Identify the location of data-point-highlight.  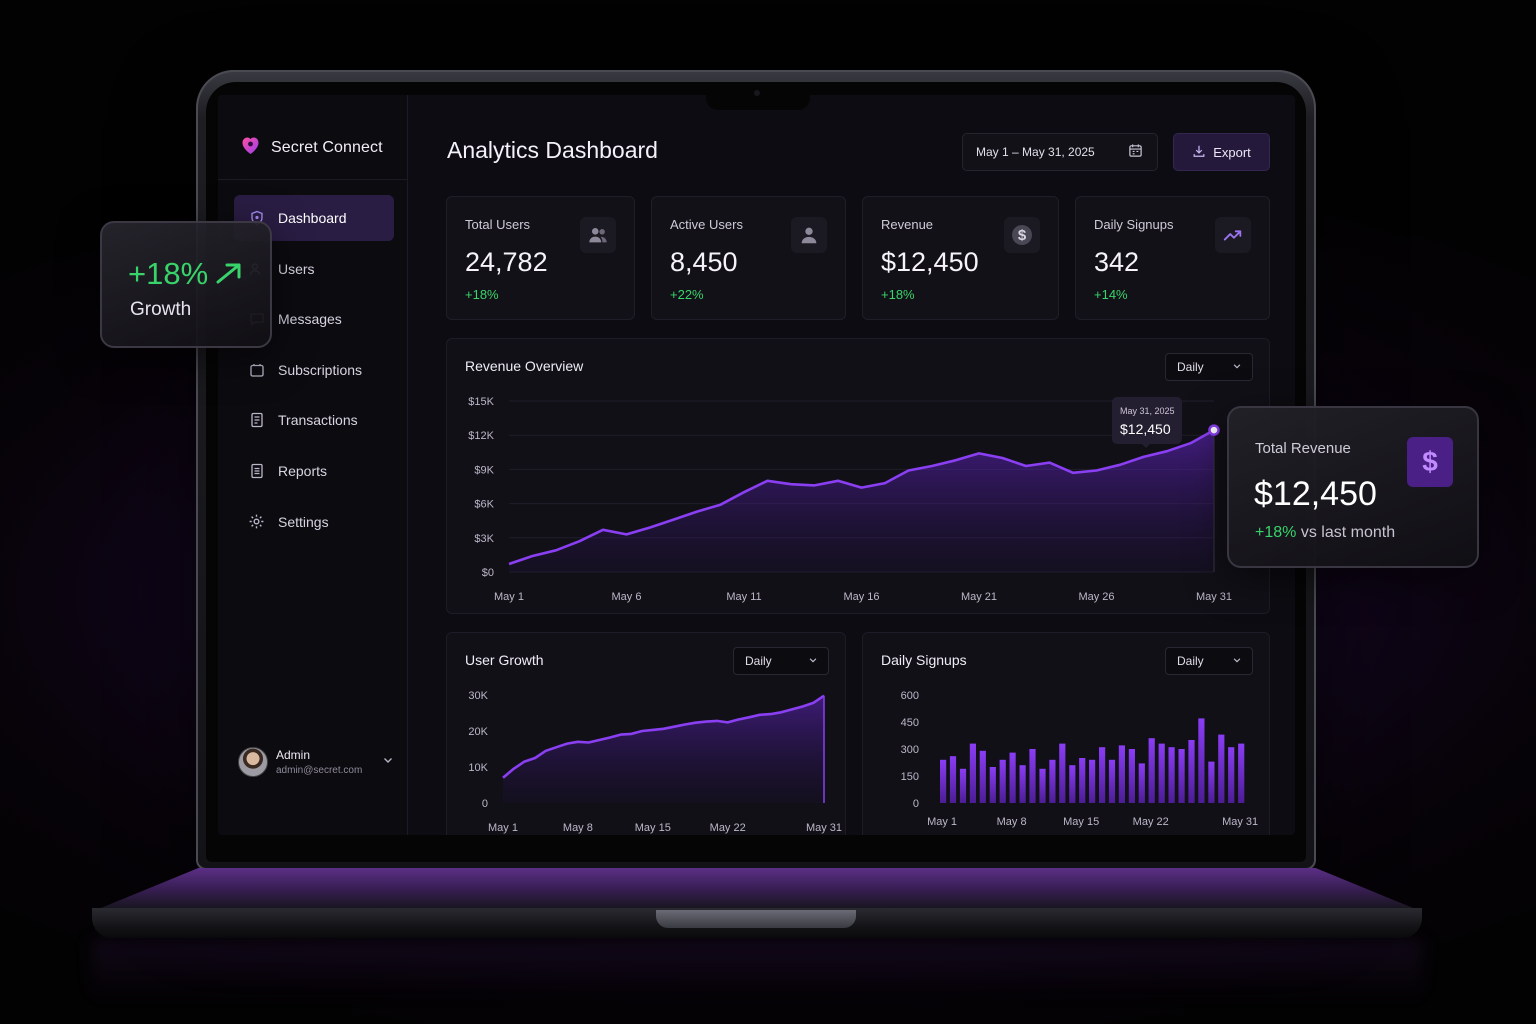
(1214, 430).